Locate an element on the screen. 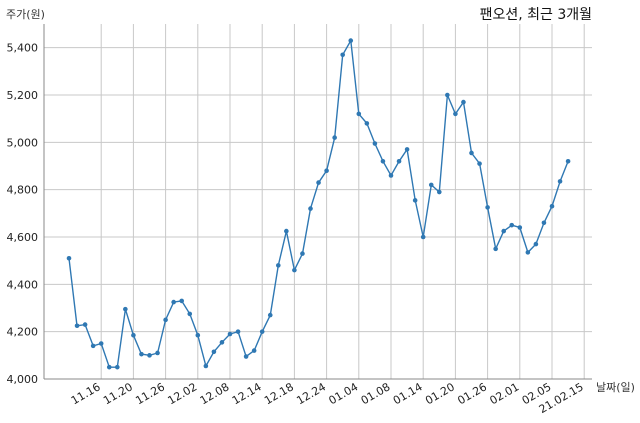 Image resolution: width=640 pixels, height=423 pixels. y-axis-label: 주가(원) is located at coordinates (25, 14).